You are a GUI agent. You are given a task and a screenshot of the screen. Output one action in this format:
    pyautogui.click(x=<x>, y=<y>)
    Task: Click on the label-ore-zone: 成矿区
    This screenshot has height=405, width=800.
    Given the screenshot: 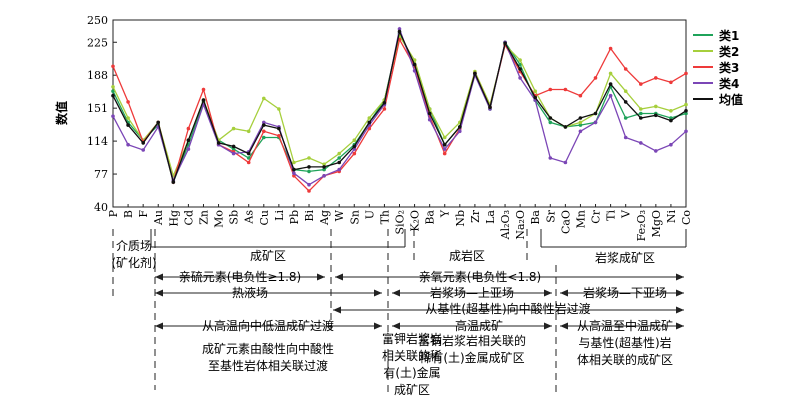 What is the action you would take?
    pyautogui.click(x=268, y=256)
    